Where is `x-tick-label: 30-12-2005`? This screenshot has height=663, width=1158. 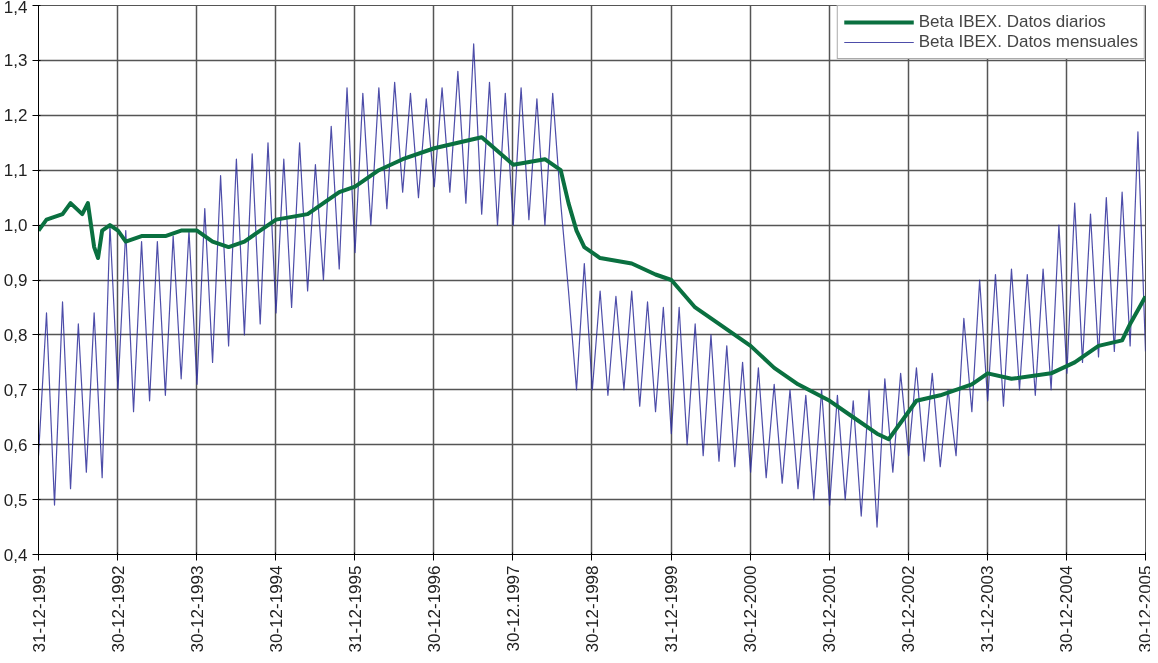
x-tick-label: 30-12-2005 is located at coordinates (1145, 609).